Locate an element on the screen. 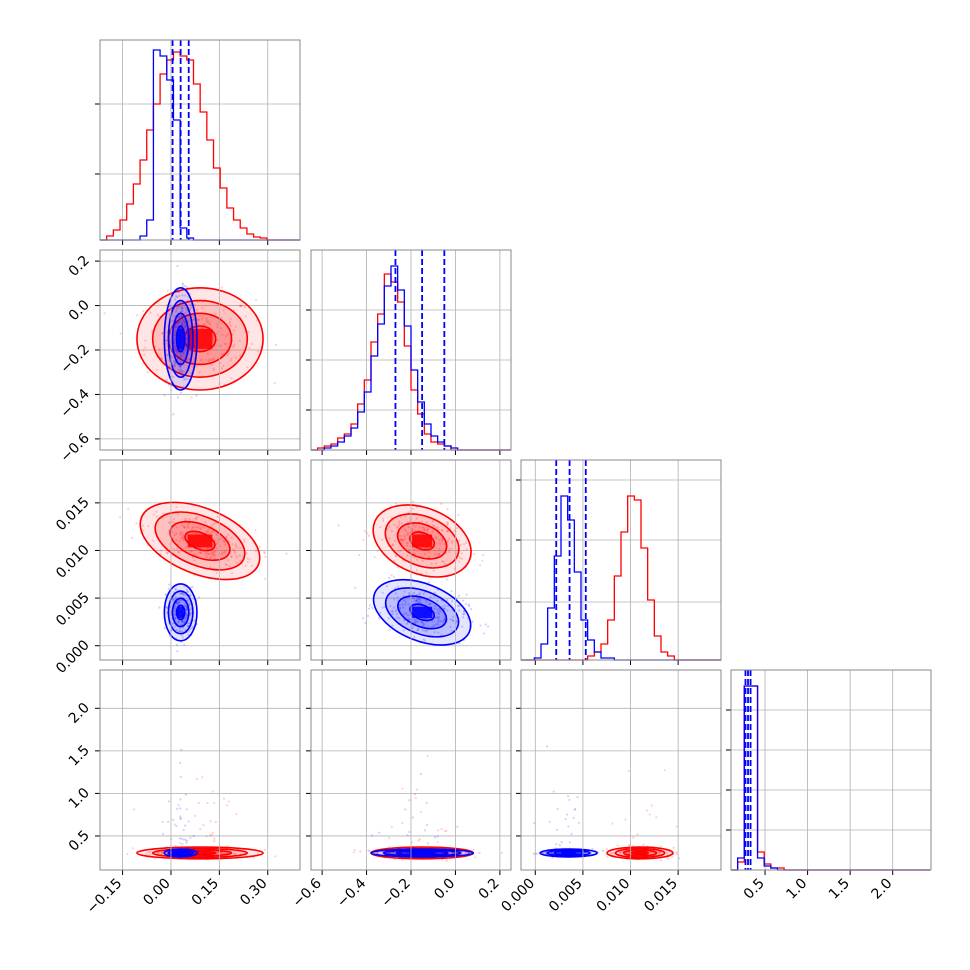 The height and width of the screenshot is (970, 970). x-tick-label: 1.5 is located at coordinates (839, 889).